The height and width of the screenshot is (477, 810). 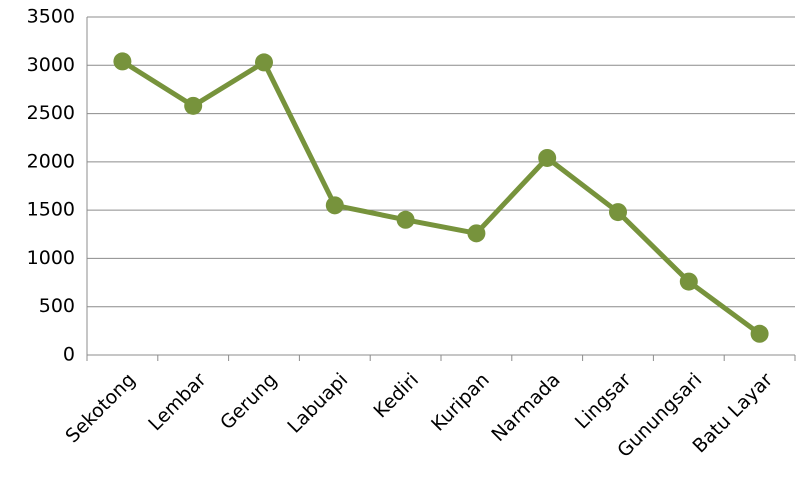 What do you see at coordinates (460, 402) in the screenshot?
I see `x-tick-label: Kuripan` at bounding box center [460, 402].